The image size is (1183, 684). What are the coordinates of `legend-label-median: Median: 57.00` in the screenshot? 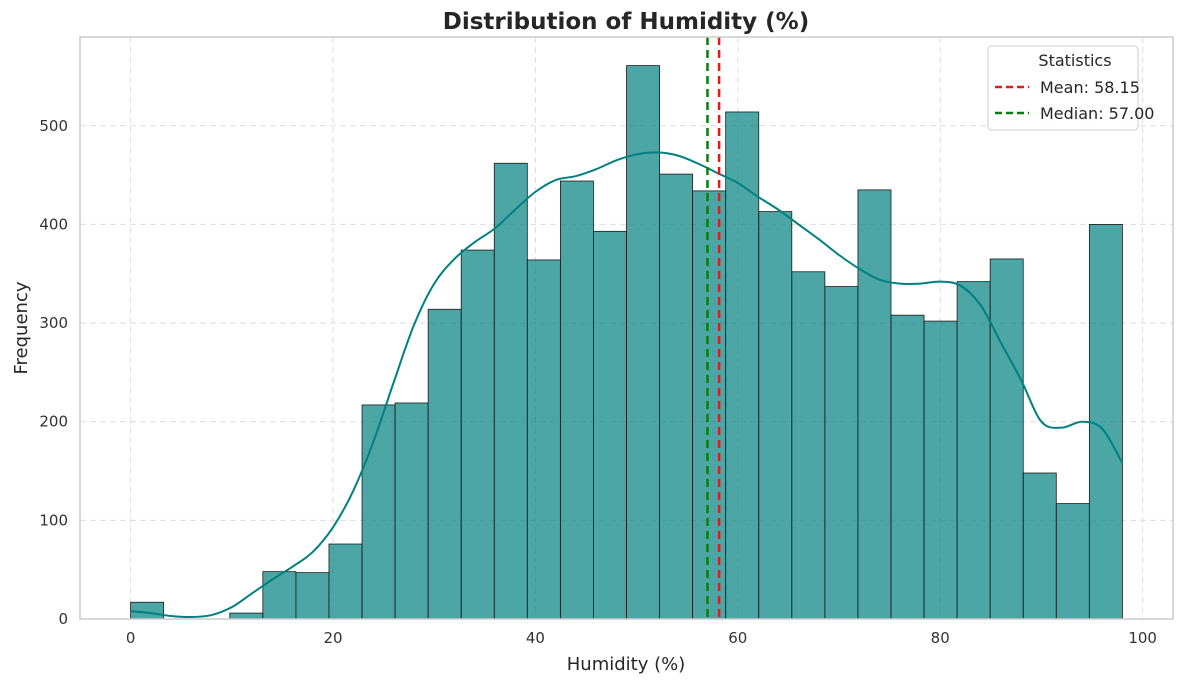 It's located at (1097, 113).